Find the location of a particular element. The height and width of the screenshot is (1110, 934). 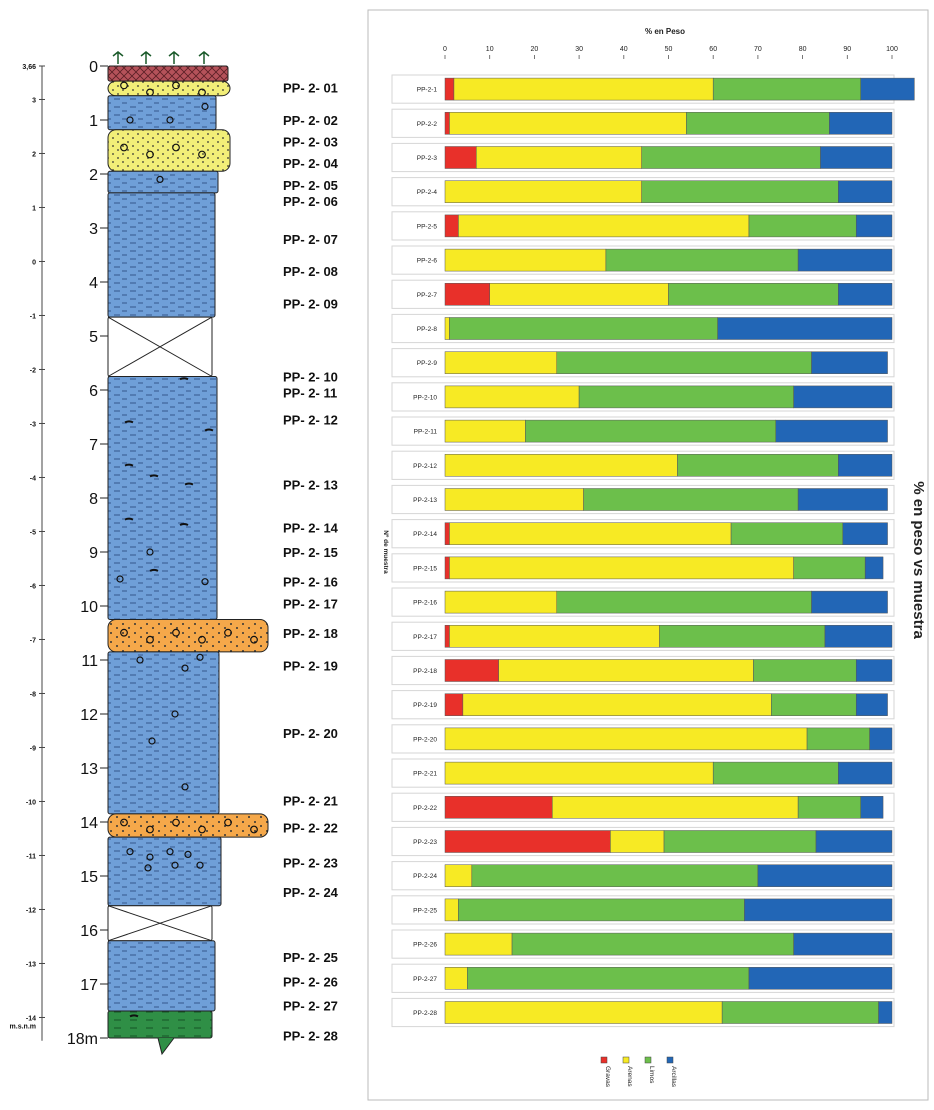

sample-label: PP- 2- 10 is located at coordinates (310, 377).